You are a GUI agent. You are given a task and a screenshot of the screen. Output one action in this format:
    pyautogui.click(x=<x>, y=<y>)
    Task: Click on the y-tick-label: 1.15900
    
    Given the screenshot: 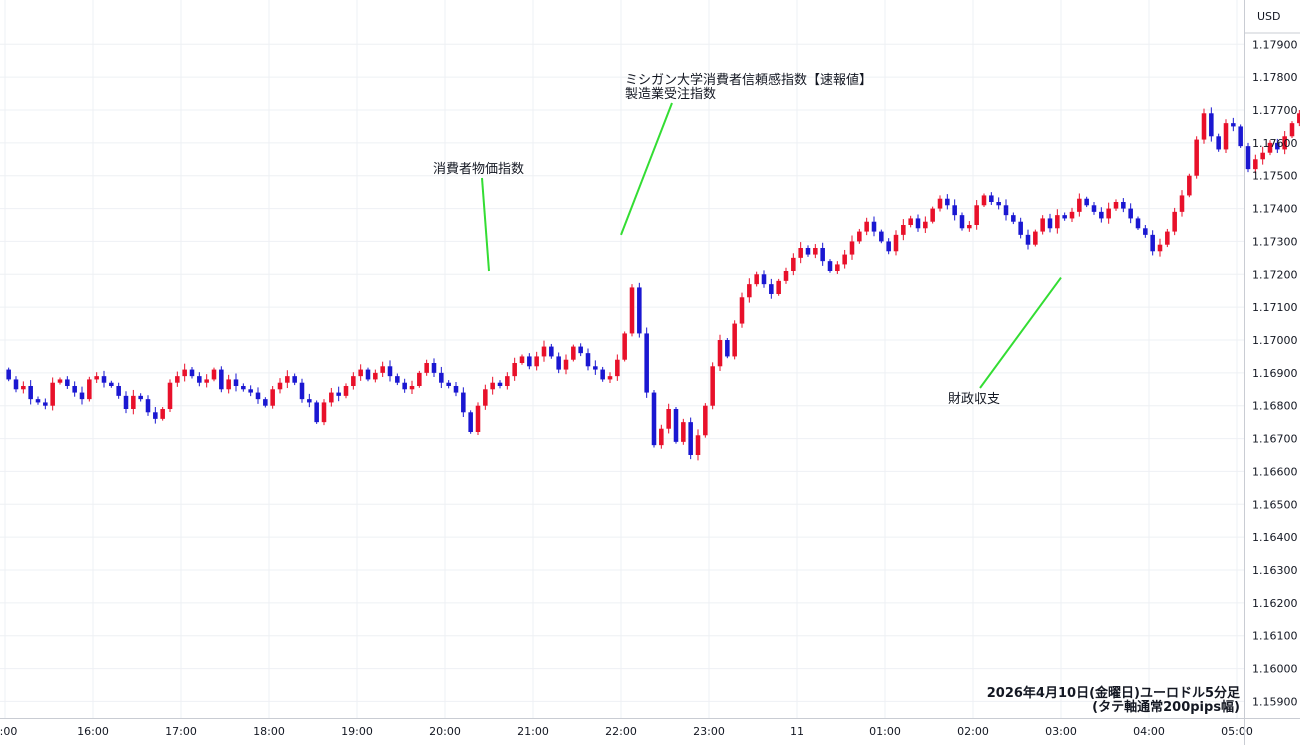 What is the action you would take?
    pyautogui.click(x=1275, y=701)
    